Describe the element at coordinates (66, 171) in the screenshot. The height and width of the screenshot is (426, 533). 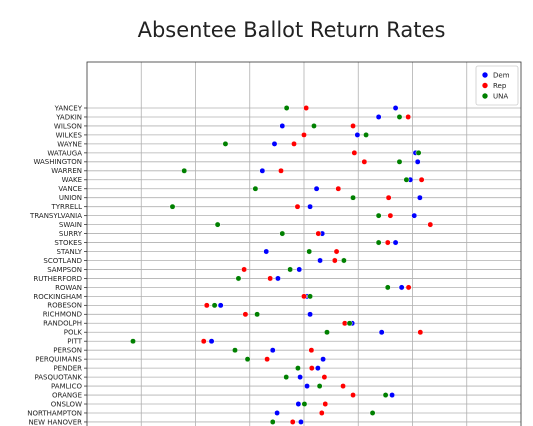
I see `y-tick-label: WARREN` at that location.